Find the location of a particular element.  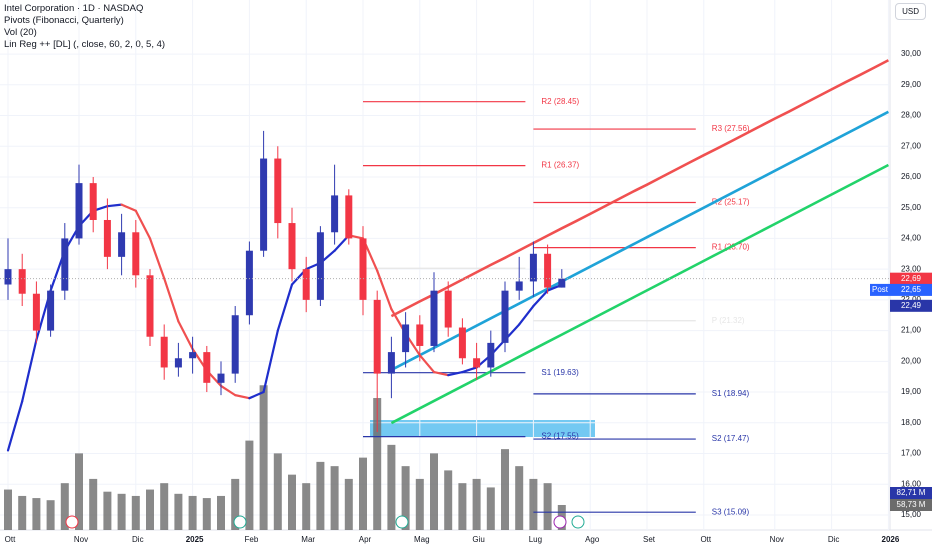

volume-tag is located at coordinates (911, 505).